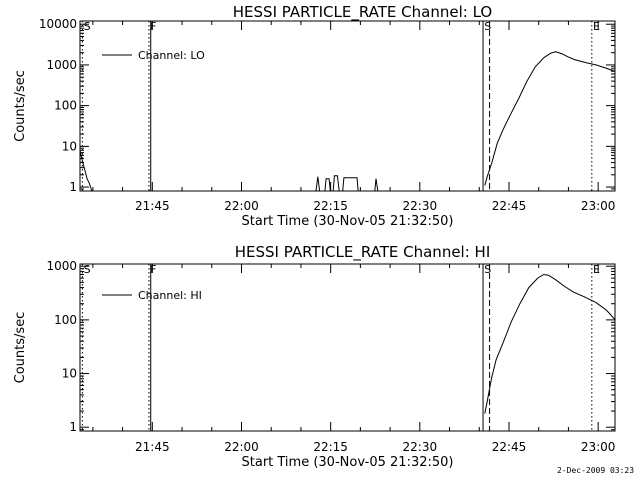 This screenshot has height=480, width=640. What do you see at coordinates (58, 24) in the screenshot?
I see `y-tick-label: 10000` at bounding box center [58, 24].